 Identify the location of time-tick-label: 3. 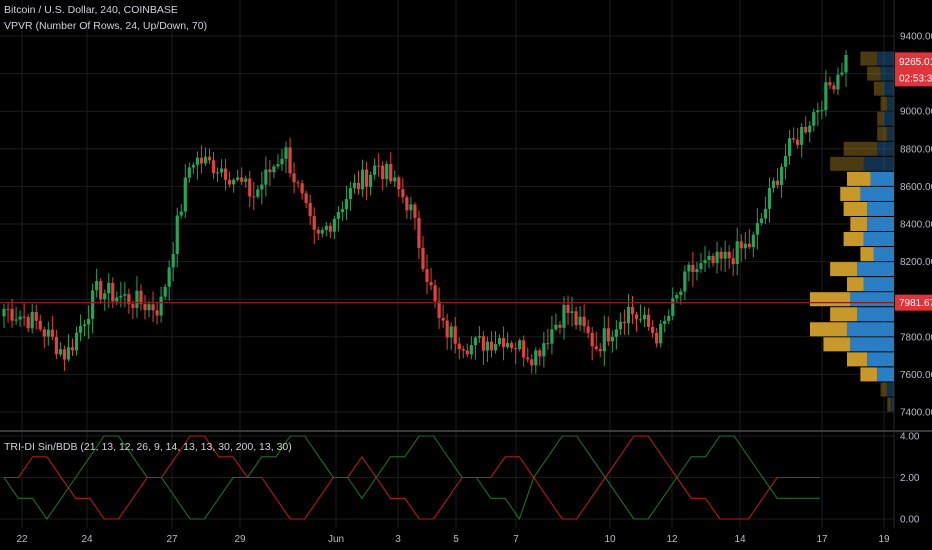
(398, 539).